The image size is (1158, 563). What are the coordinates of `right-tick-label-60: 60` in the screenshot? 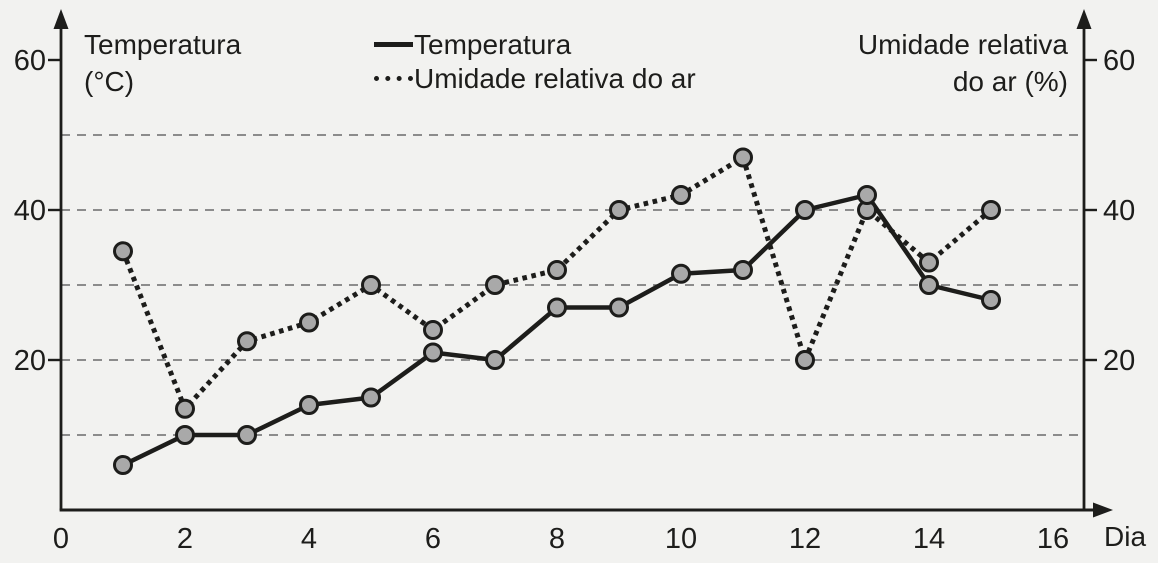 It's located at (1119, 61).